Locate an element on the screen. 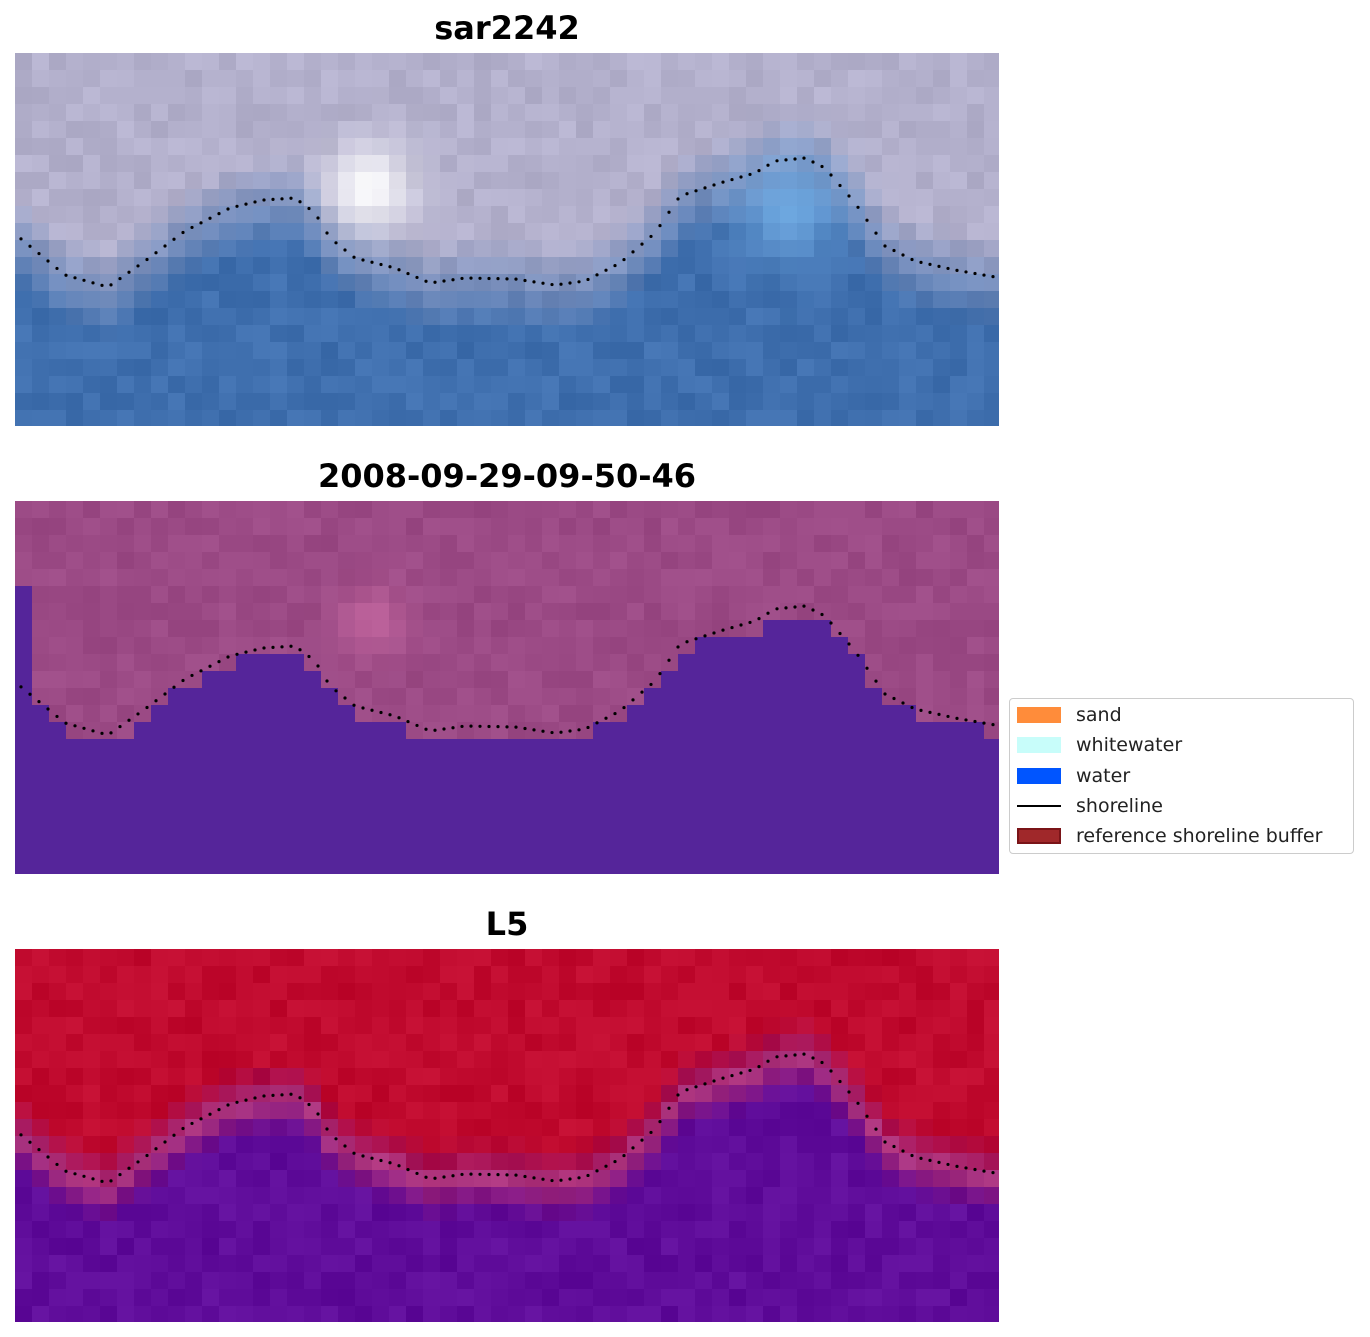 The image size is (1370, 1337). legend-label-sand: sand is located at coordinates (1099, 715).